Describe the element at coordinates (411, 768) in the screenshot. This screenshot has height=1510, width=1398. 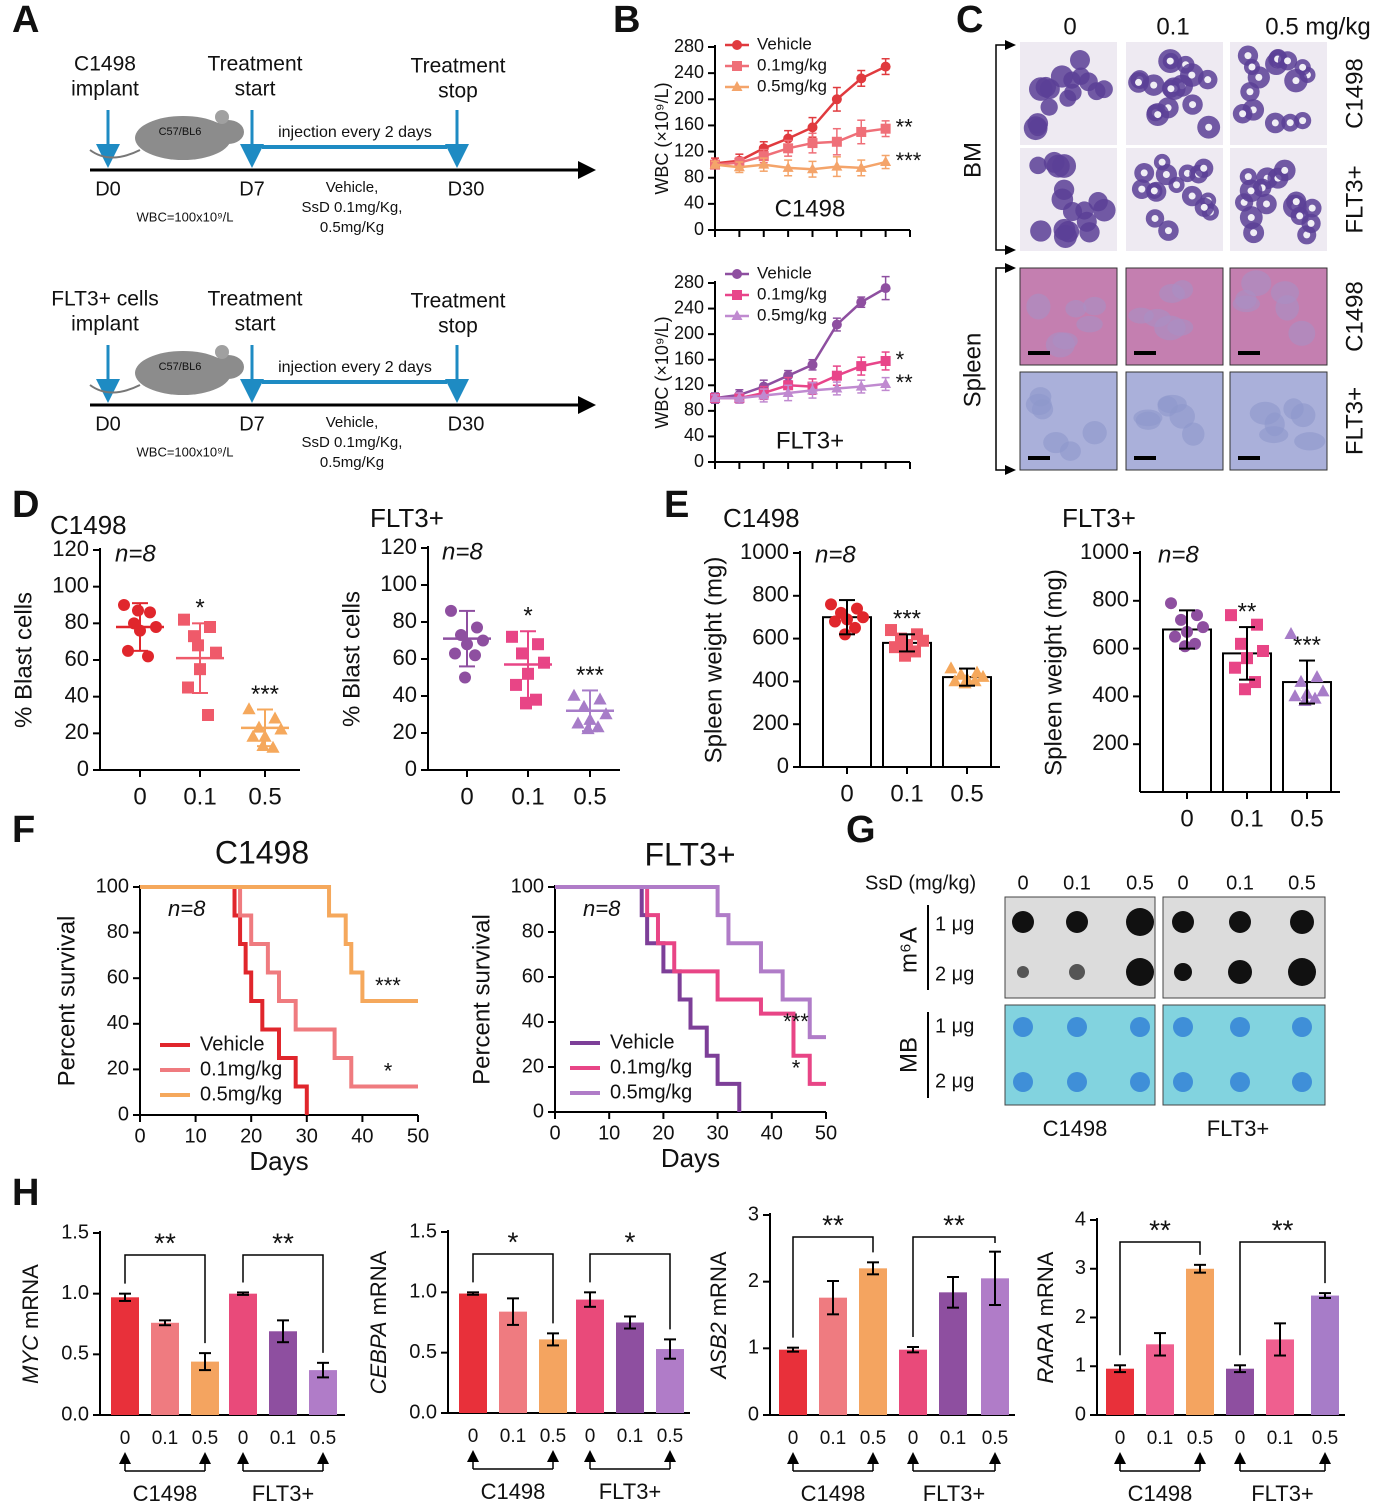
I see `y-tick-label: 0` at that location.